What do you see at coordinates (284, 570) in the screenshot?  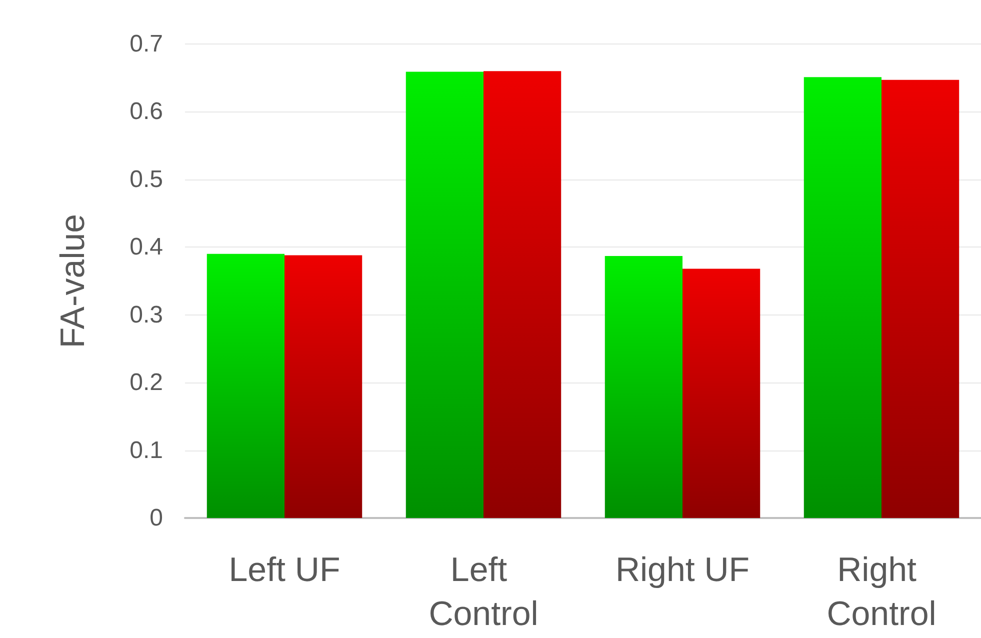 I see `x-tick-label: Left UF` at bounding box center [284, 570].